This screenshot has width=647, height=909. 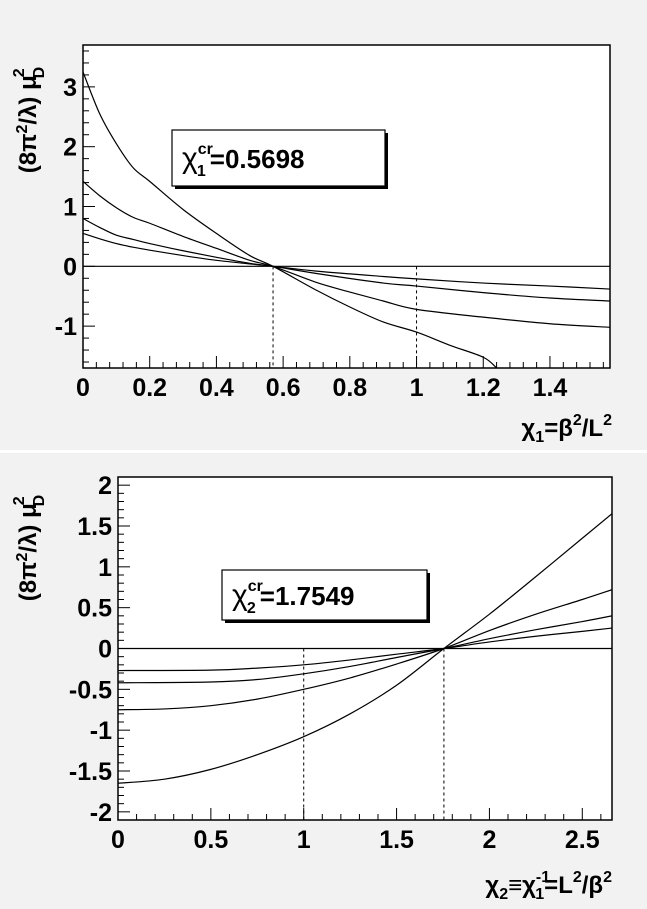 What do you see at coordinates (90, 772) in the screenshot?
I see `y-tick-label: -1.5` at bounding box center [90, 772].